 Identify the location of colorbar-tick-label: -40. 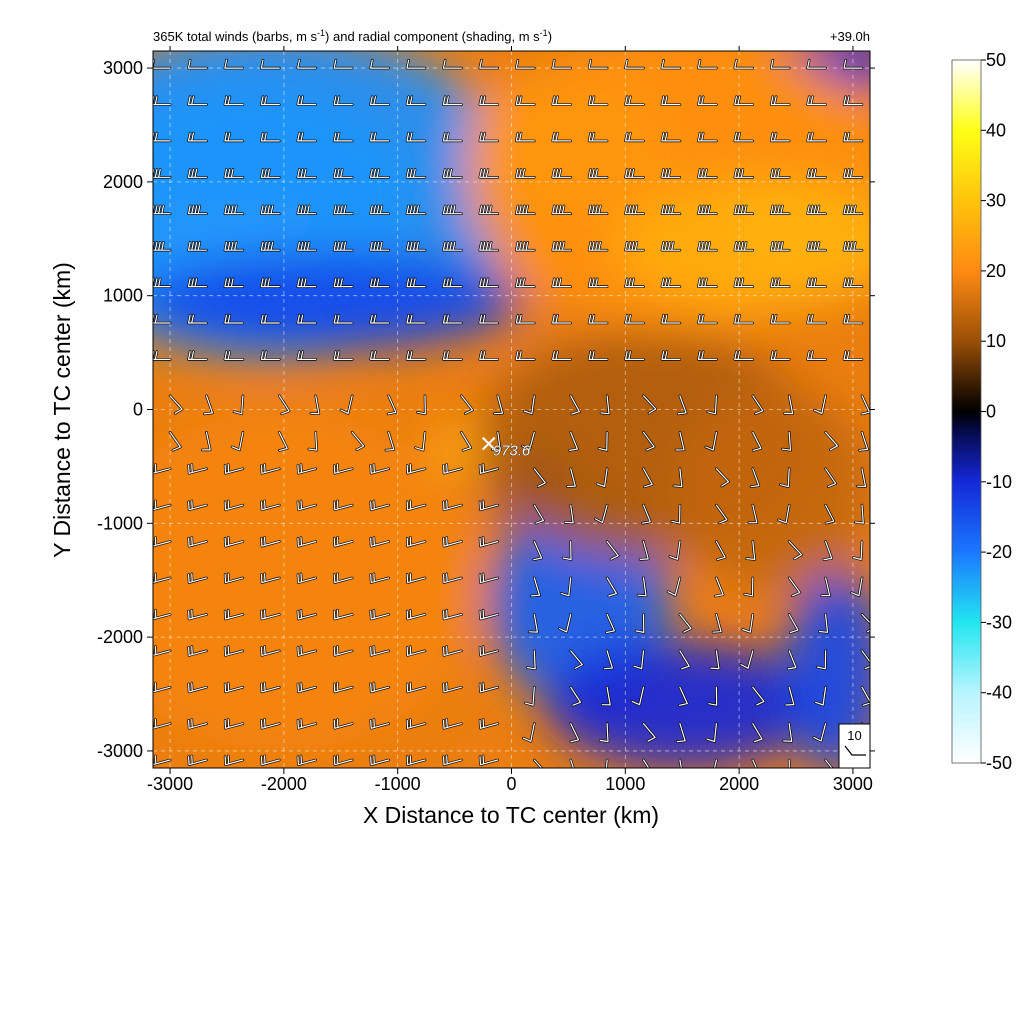
(999, 693).